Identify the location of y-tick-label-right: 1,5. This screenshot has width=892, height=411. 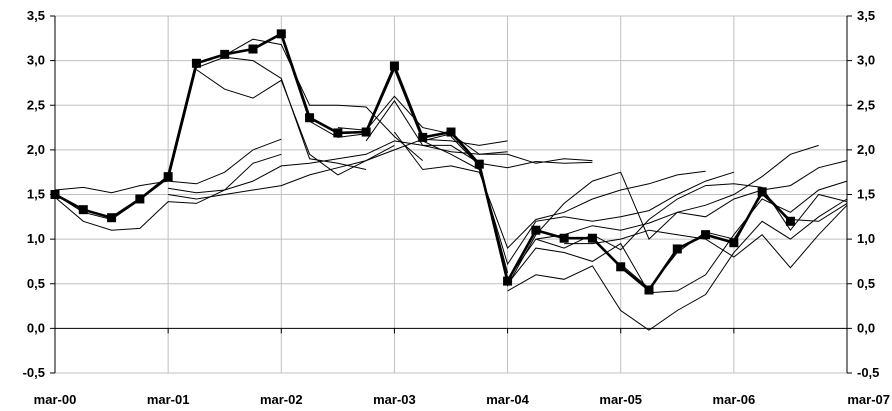
(866, 194).